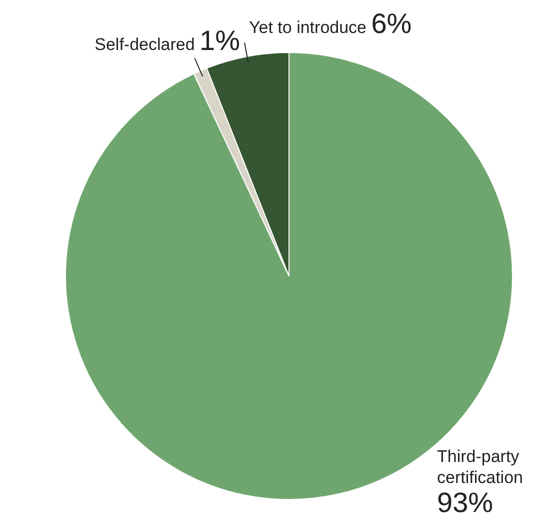 This screenshot has height=527, width=551. I want to click on data-label: 1%, so click(220, 40).